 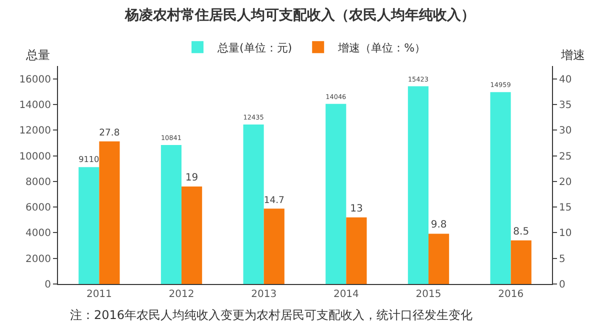 What do you see at coordinates (562, 259) in the screenshot?
I see `y2-tick-label: 5` at bounding box center [562, 259].